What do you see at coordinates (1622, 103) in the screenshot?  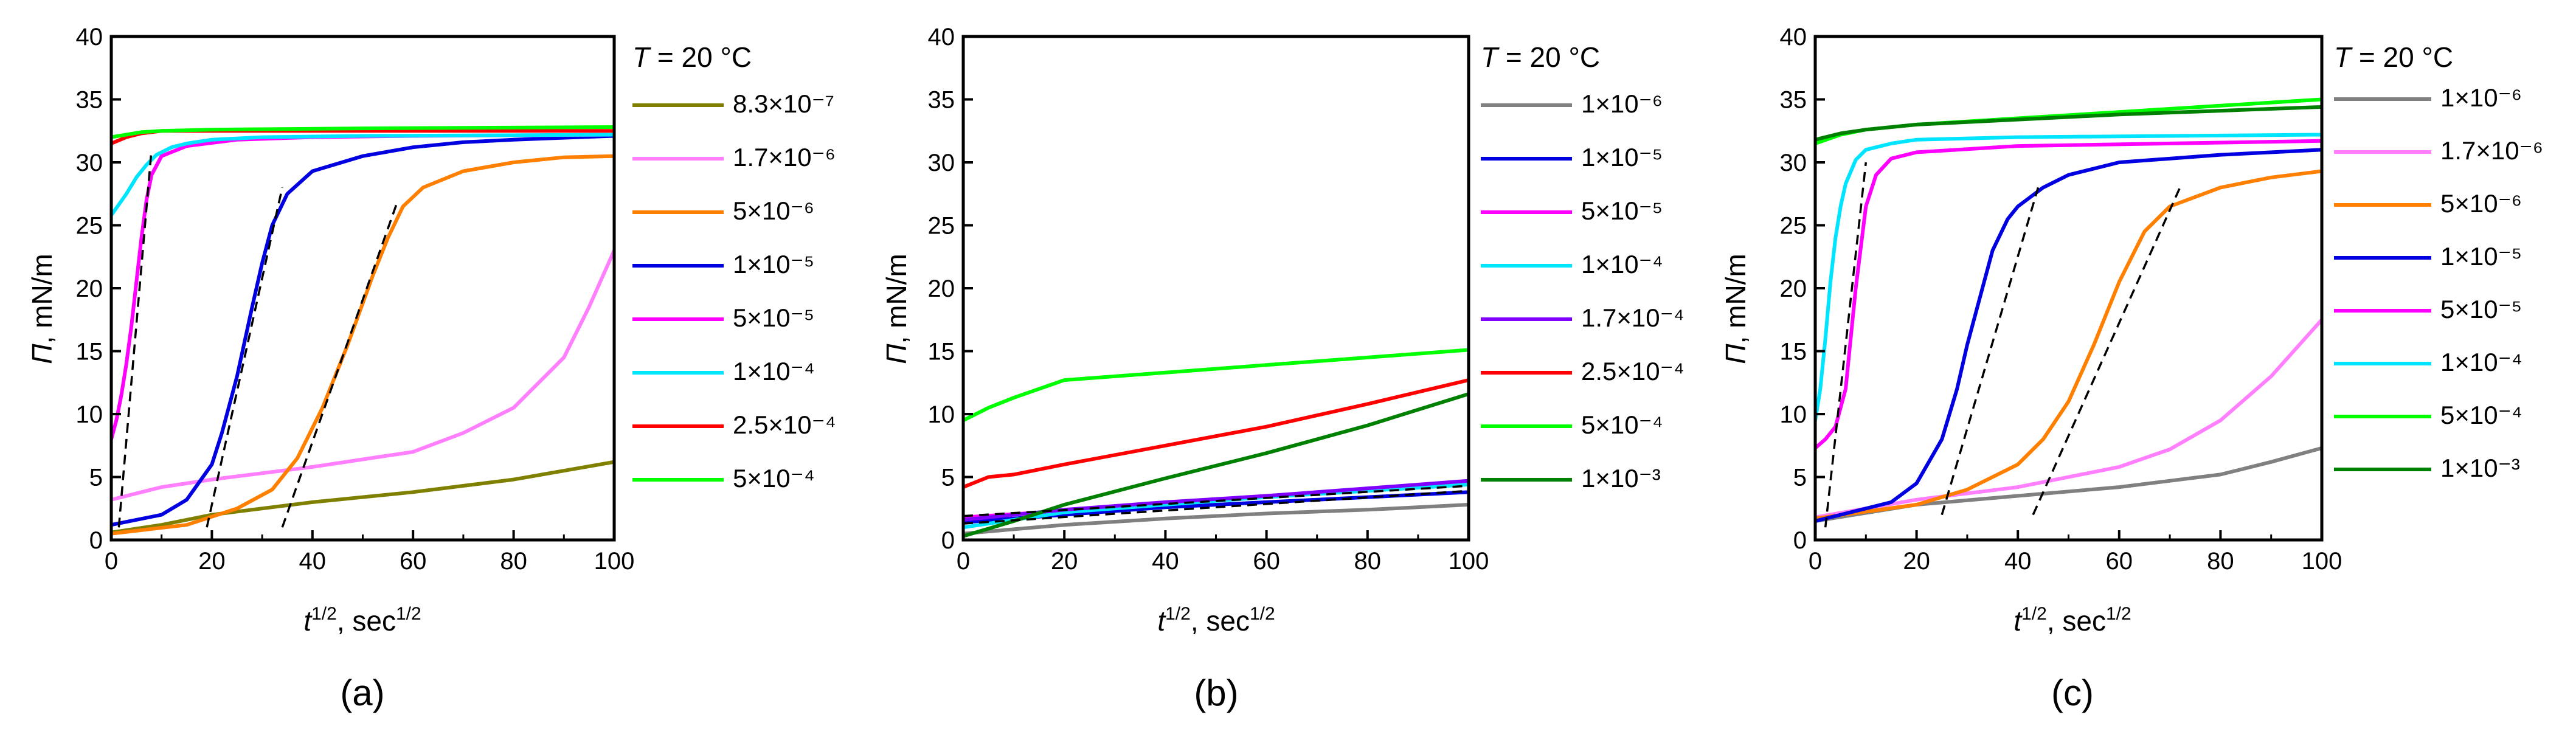 I see `legend-label: 1×10⁻⁶` at bounding box center [1622, 103].